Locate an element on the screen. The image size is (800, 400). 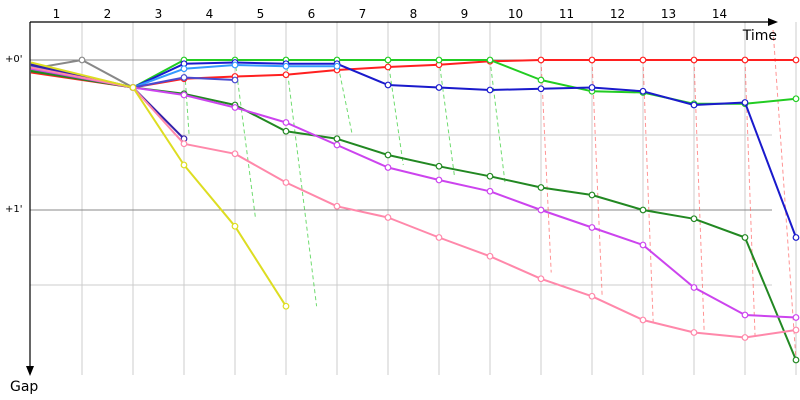
y-tick-label: +1' is located at coordinates (14, 209).